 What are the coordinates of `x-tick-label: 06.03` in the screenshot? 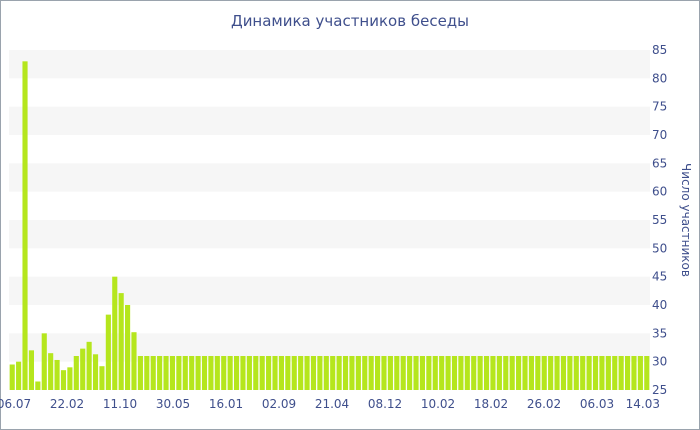 It's located at (597, 404).